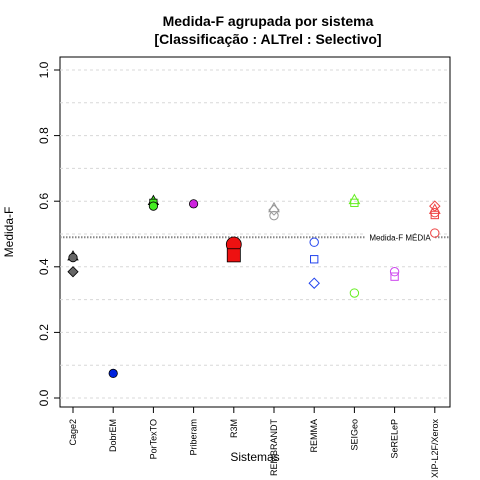  What do you see at coordinates (255, 237) in the screenshot?
I see `reference-line-group: Medida-F MÉDIA` at bounding box center [255, 237].